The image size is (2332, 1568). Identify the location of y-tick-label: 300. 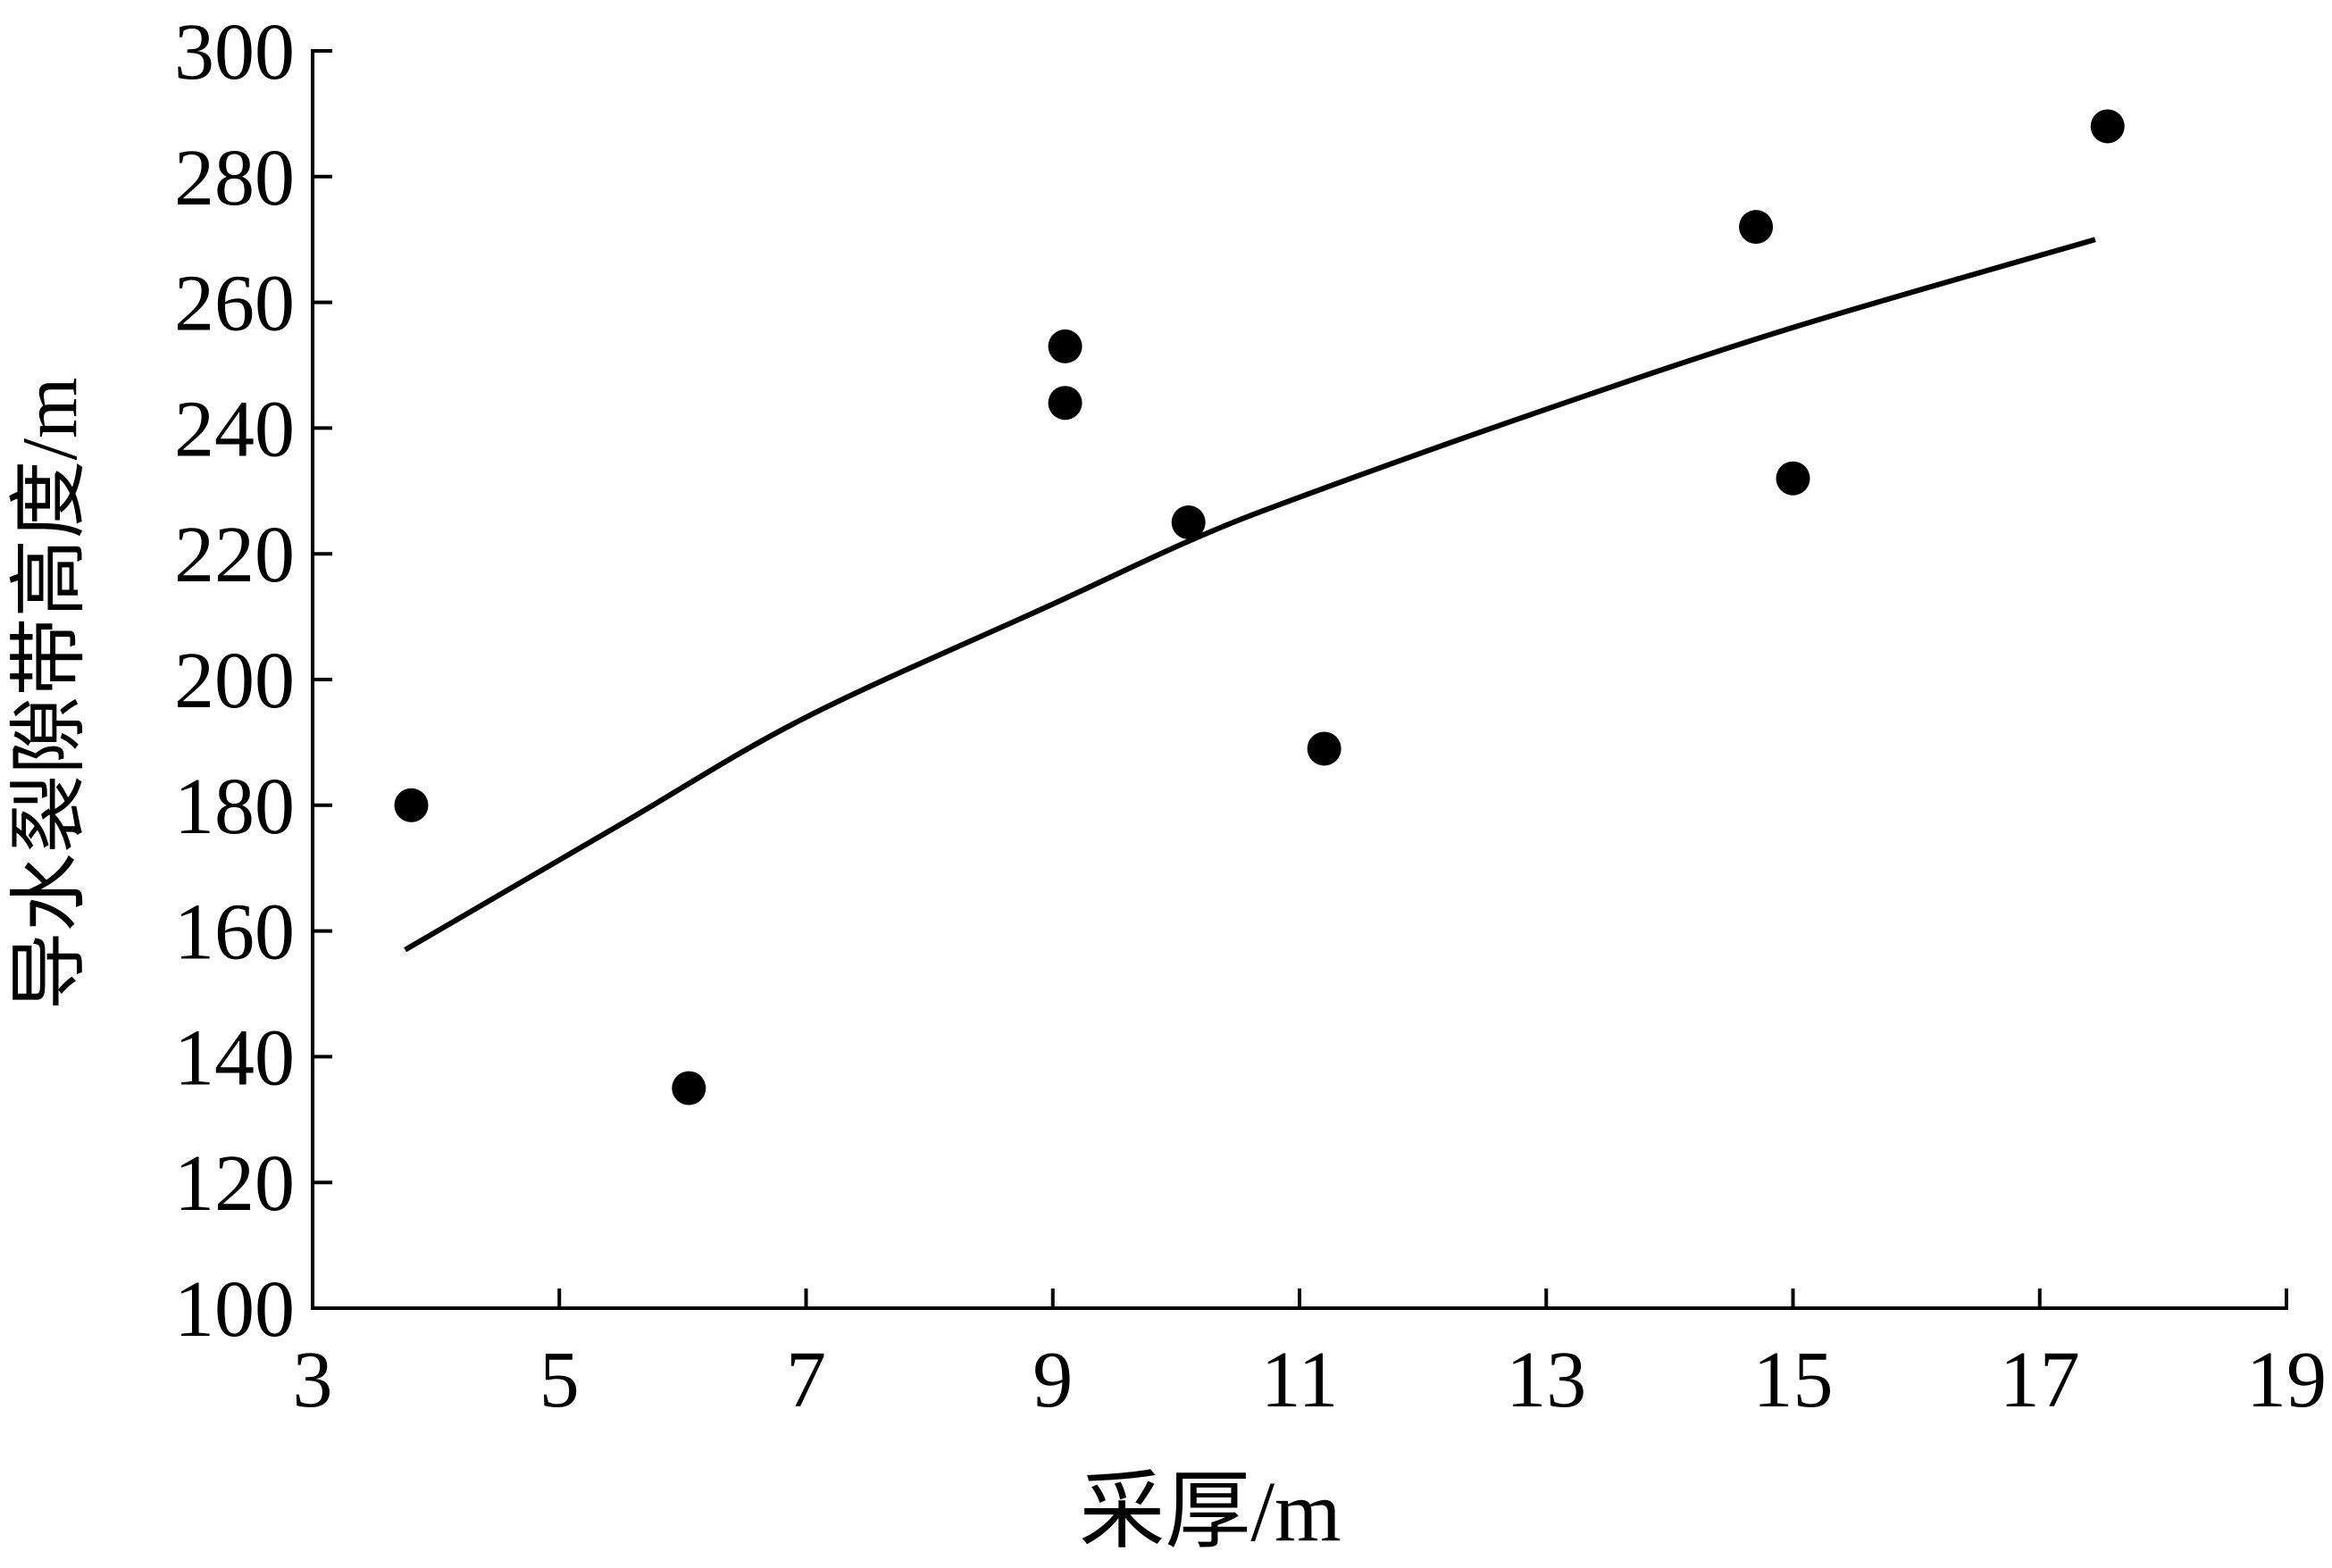
(234, 52).